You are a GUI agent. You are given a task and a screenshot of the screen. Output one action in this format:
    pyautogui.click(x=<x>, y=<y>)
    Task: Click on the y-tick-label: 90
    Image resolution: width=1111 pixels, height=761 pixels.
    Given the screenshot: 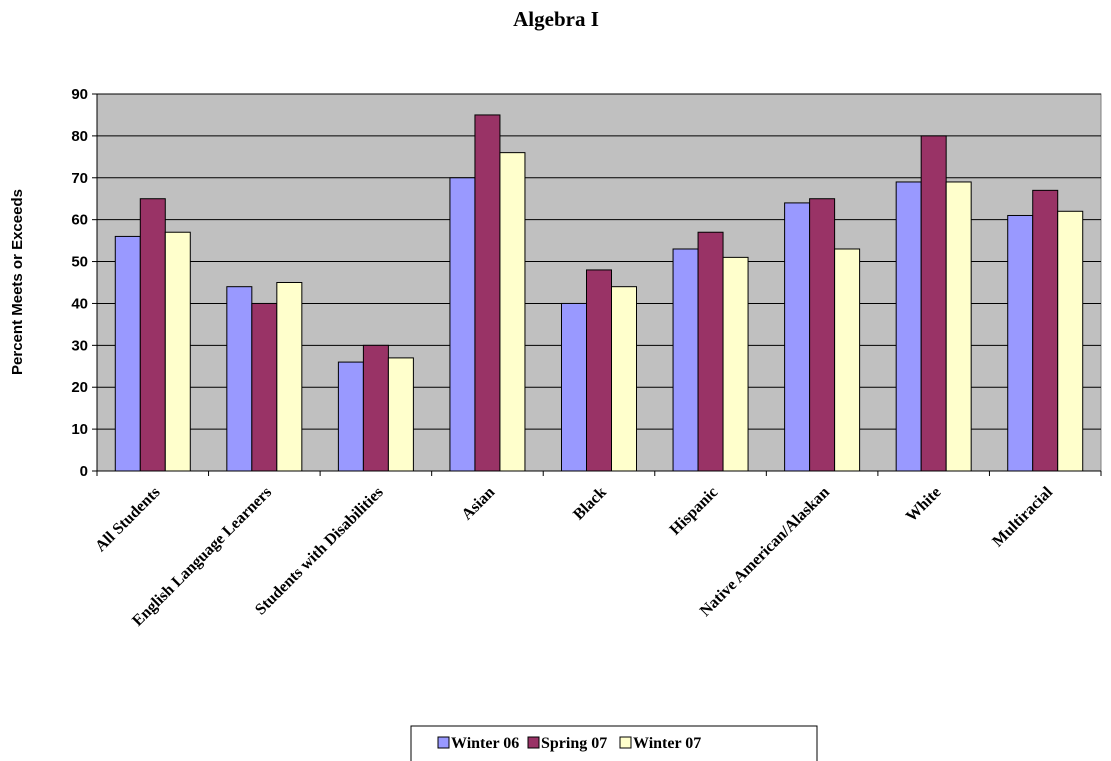 What is the action you would take?
    pyautogui.click(x=79, y=94)
    